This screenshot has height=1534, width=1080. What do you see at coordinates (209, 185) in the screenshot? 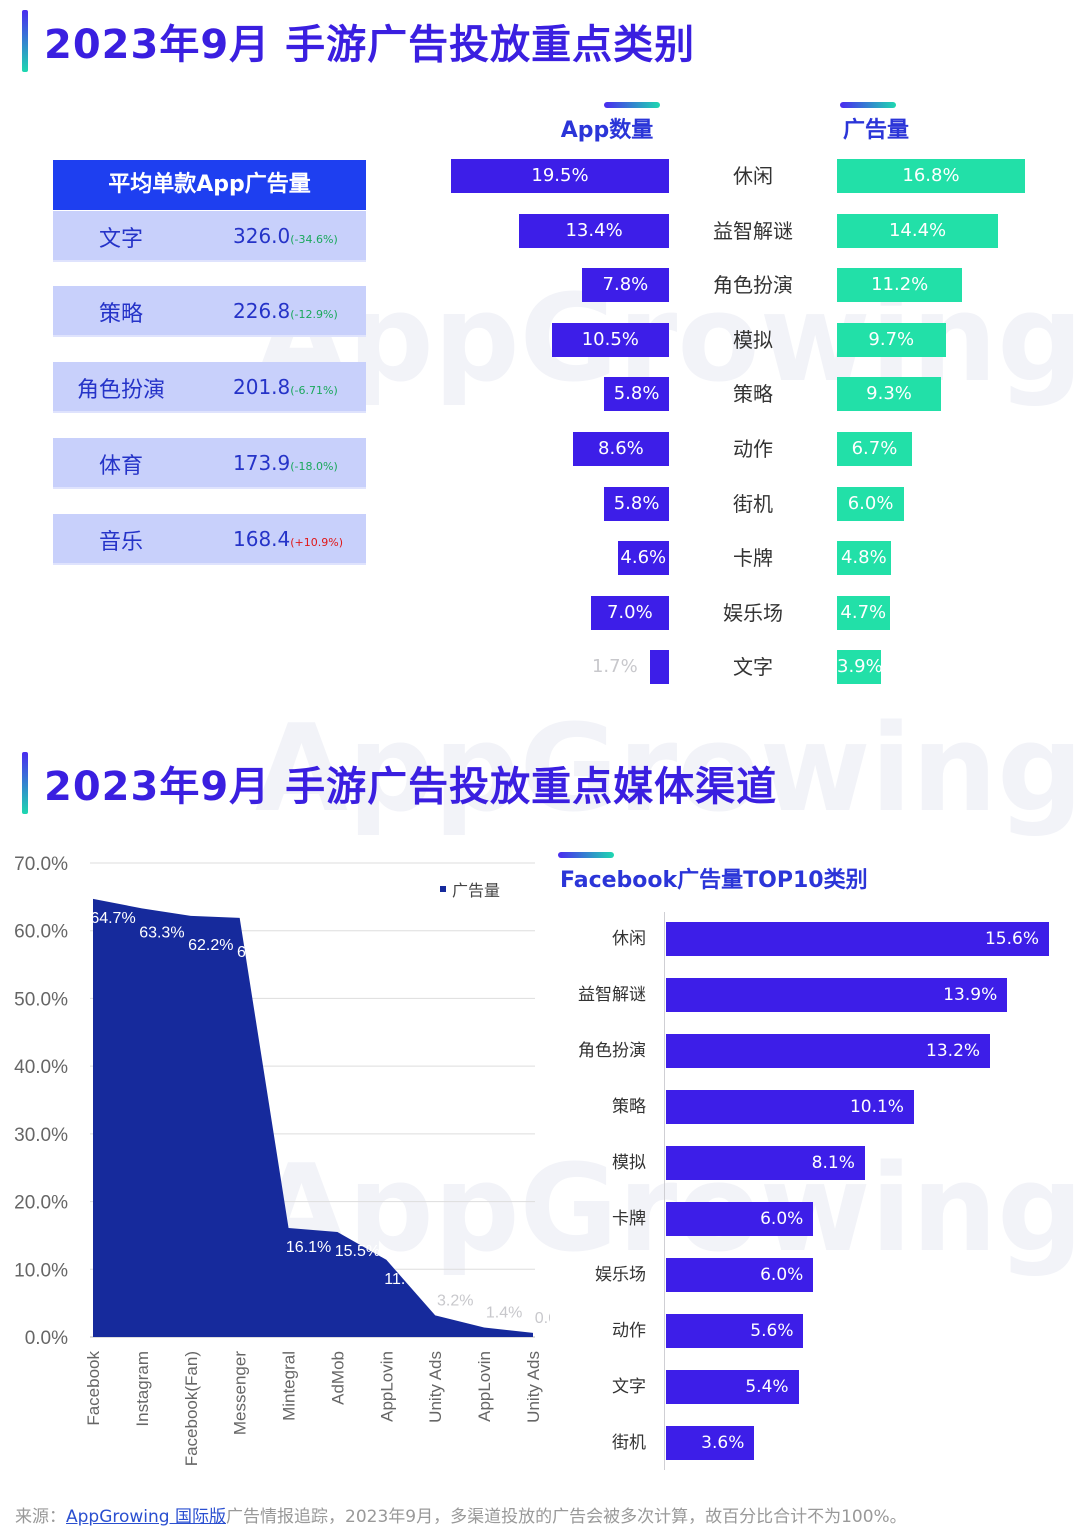
I see `avg-table-header: 平均单款App广告量` at bounding box center [209, 185].